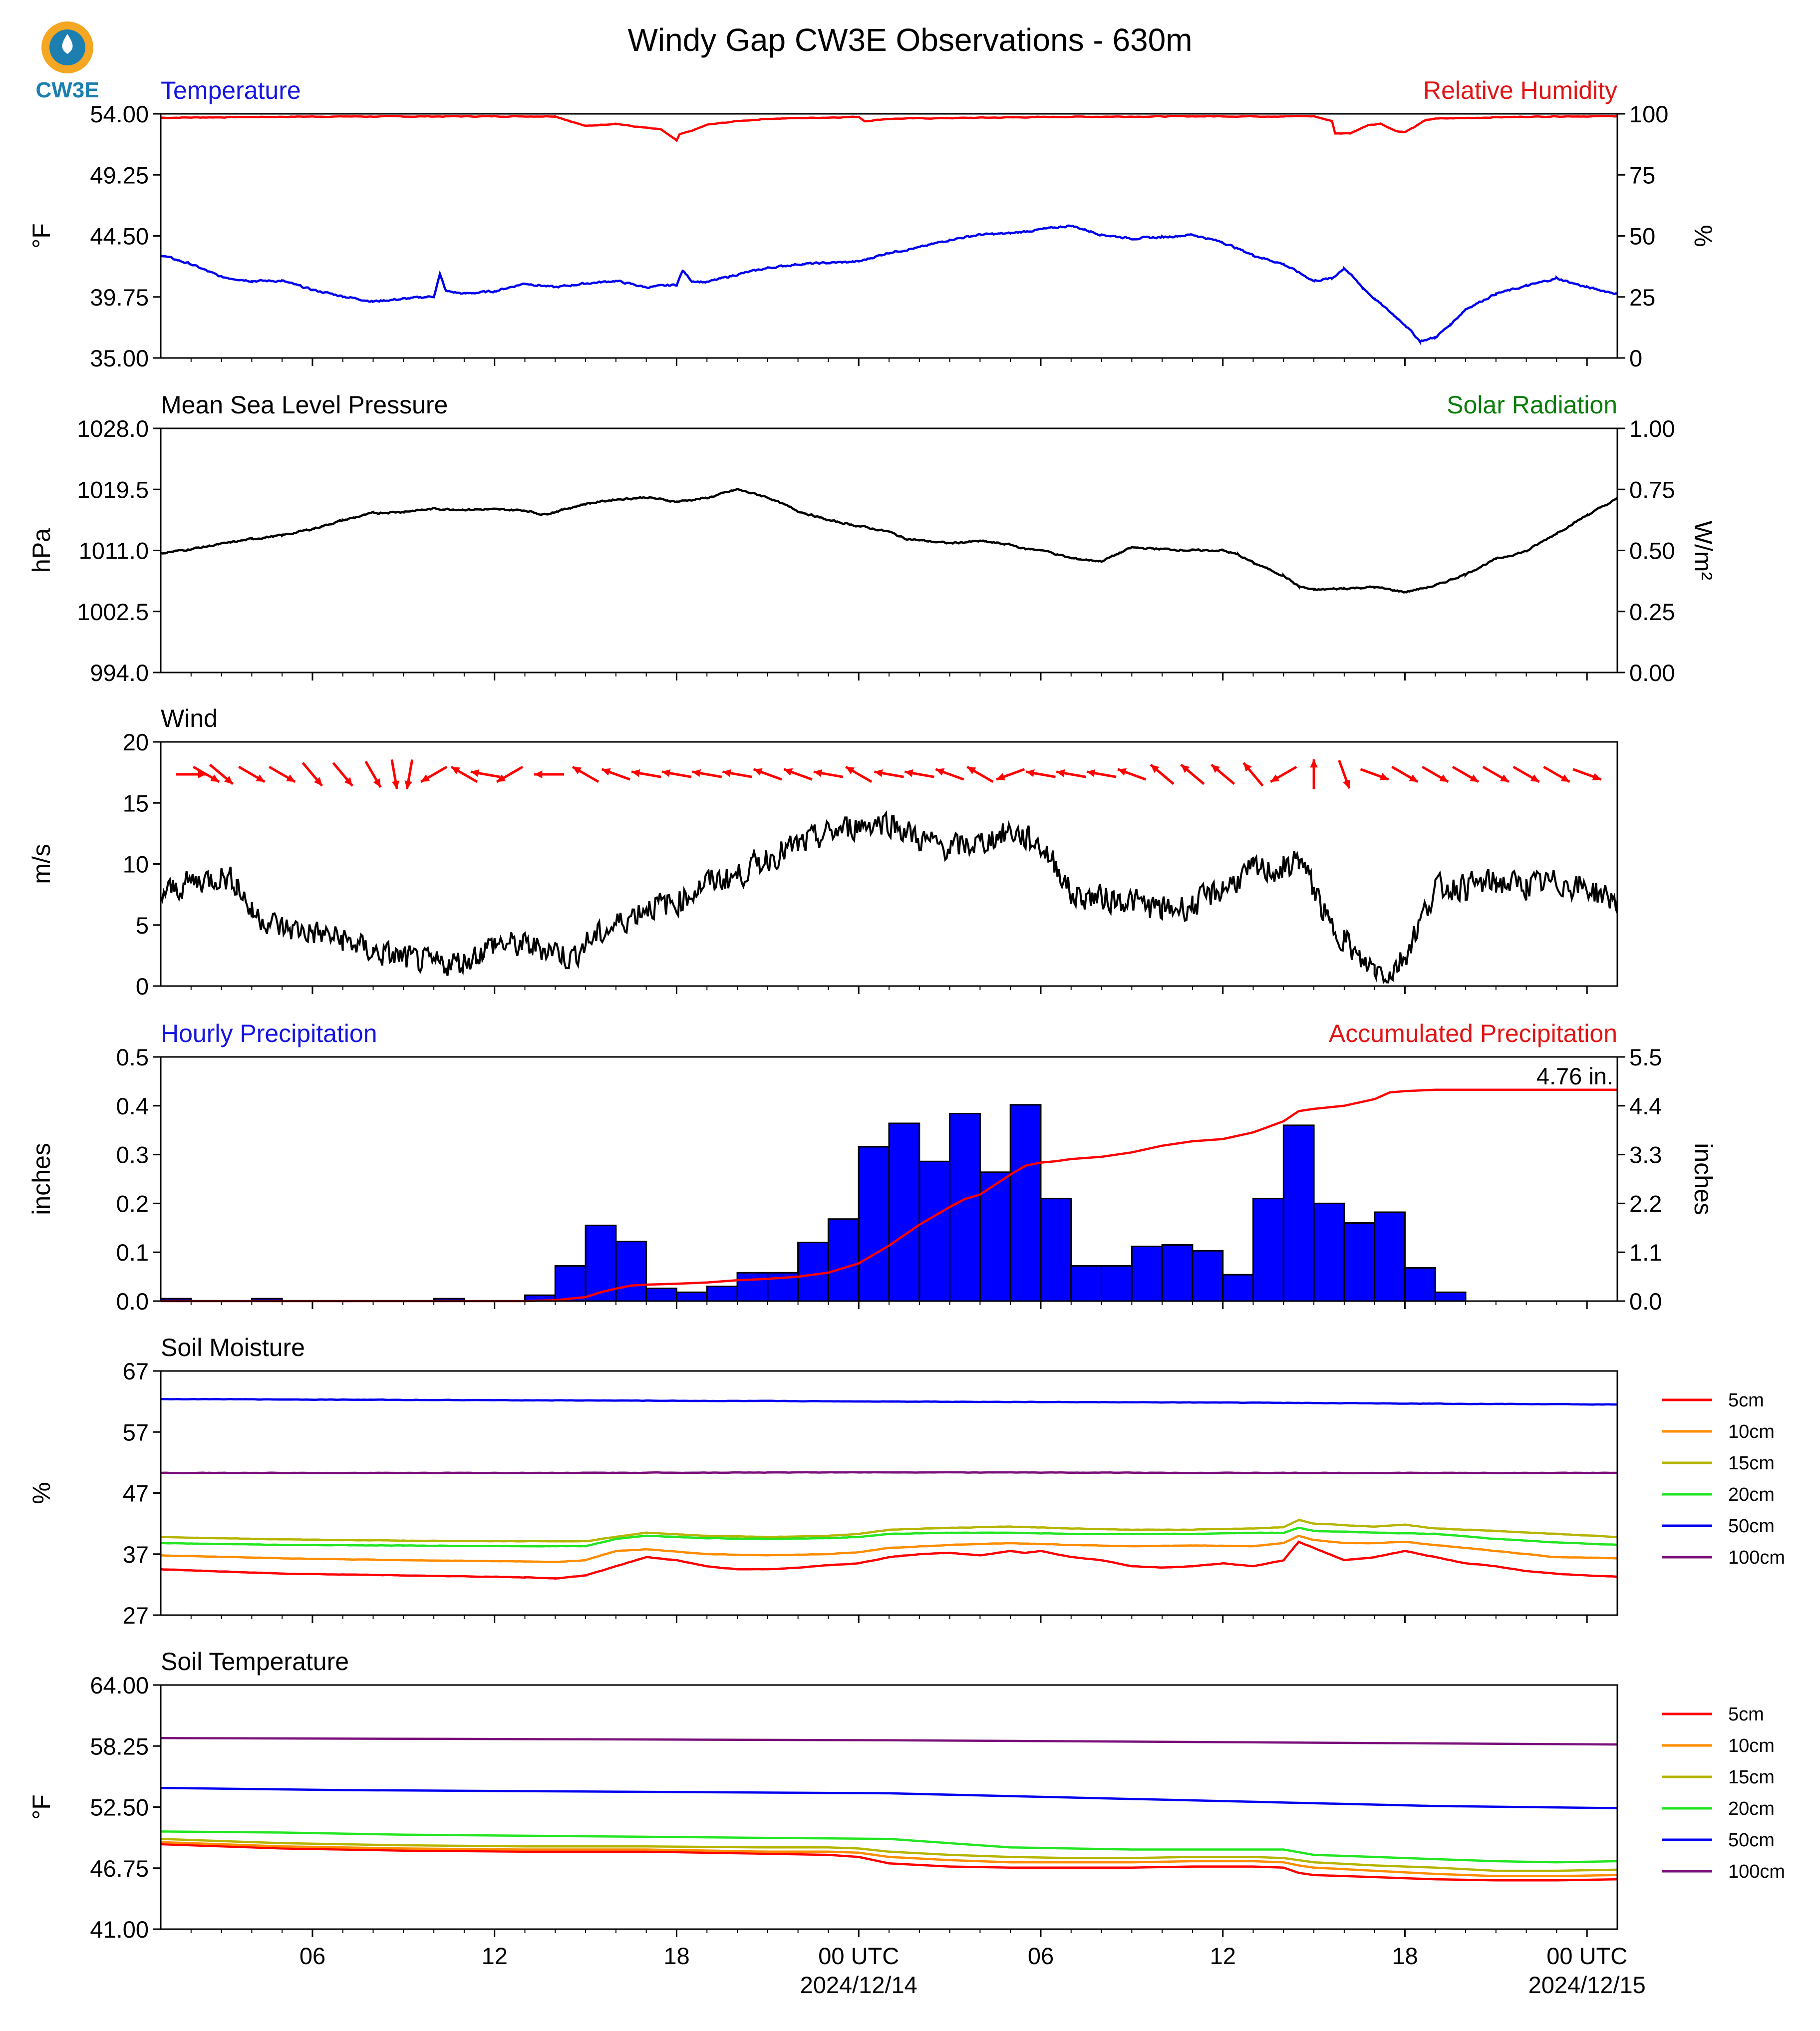 This screenshot has width=1820, height=2031. I want to click on pressure-line, so click(889, 541).